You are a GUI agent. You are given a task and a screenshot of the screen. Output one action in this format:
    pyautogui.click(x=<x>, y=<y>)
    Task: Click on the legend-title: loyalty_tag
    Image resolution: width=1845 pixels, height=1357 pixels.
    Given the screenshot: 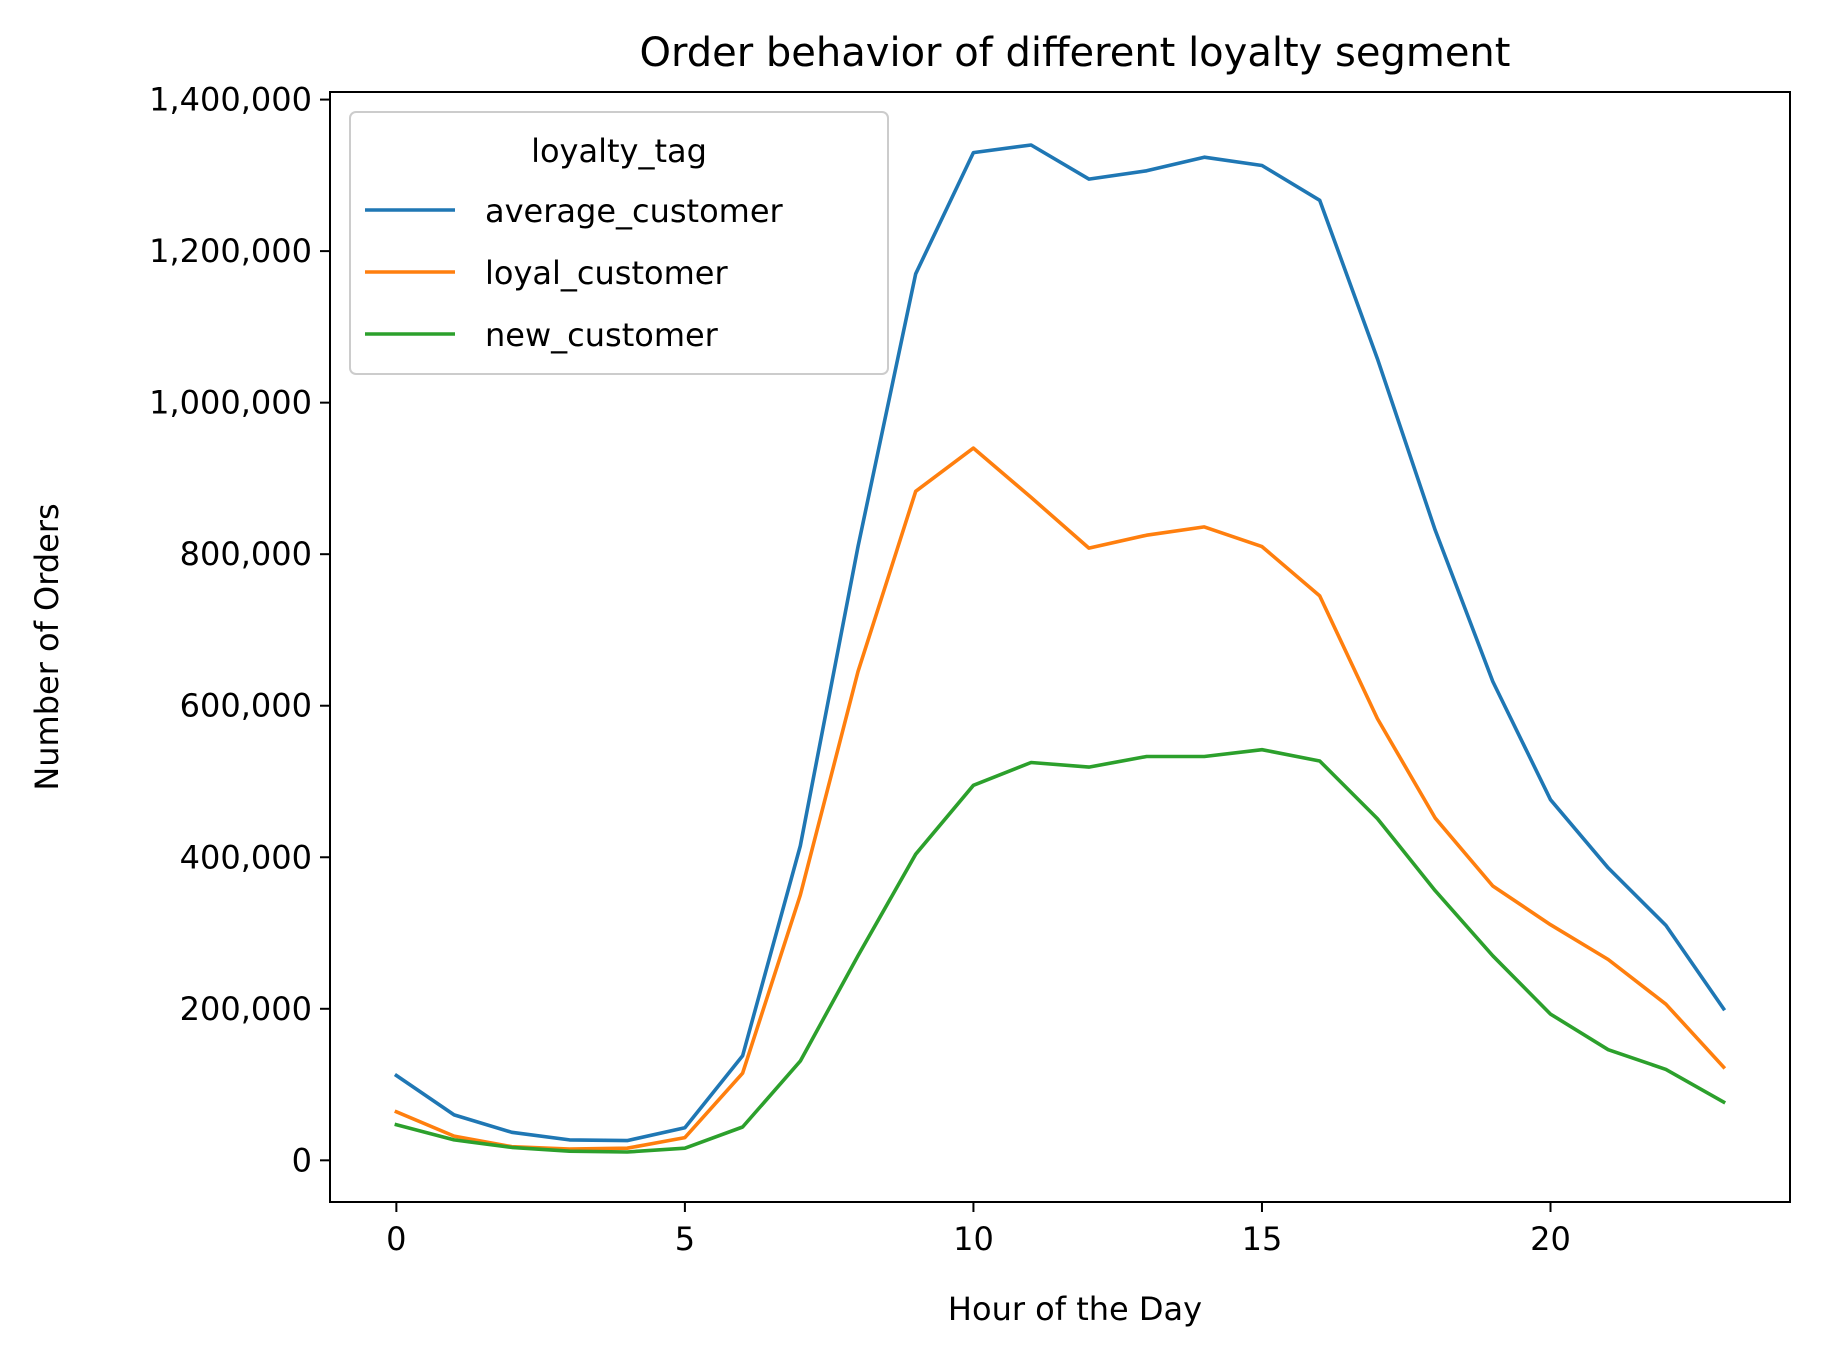 What is the action you would take?
    pyautogui.click(x=619, y=151)
    